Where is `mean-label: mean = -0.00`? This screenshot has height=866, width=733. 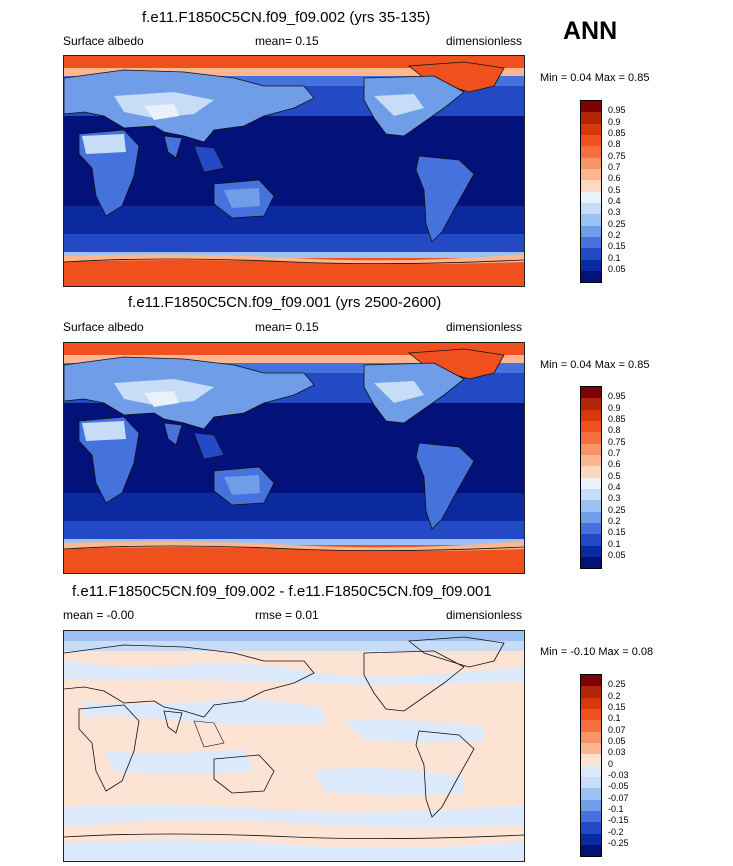 mean-label: mean = -0.00 is located at coordinates (99, 615).